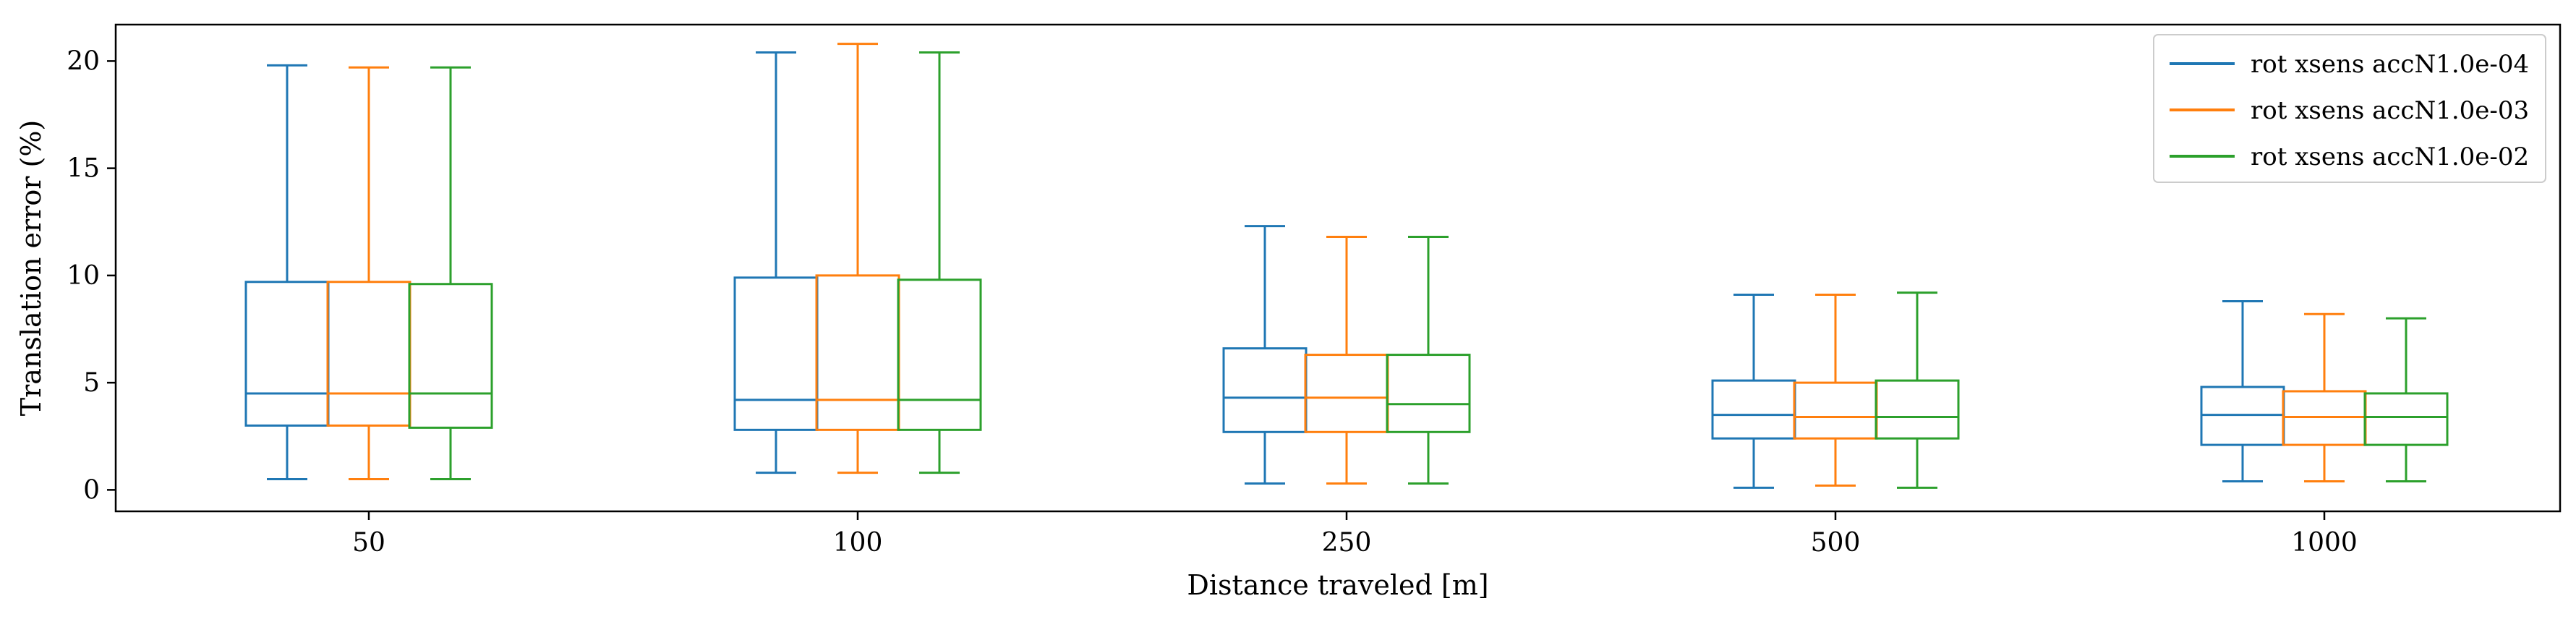 The width and height of the screenshot is (2576, 622). What do you see at coordinates (91, 383) in the screenshot?
I see `y-tick-label-5: 5` at bounding box center [91, 383].